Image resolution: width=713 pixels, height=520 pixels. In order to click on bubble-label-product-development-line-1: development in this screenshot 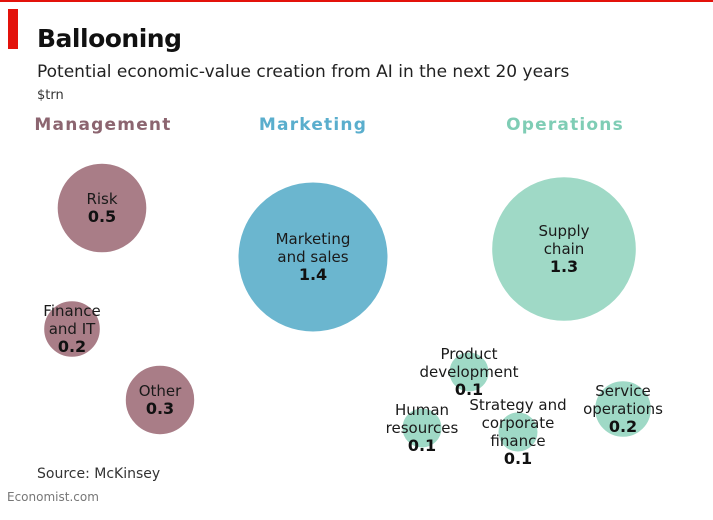, I will do `click(469, 372)`.